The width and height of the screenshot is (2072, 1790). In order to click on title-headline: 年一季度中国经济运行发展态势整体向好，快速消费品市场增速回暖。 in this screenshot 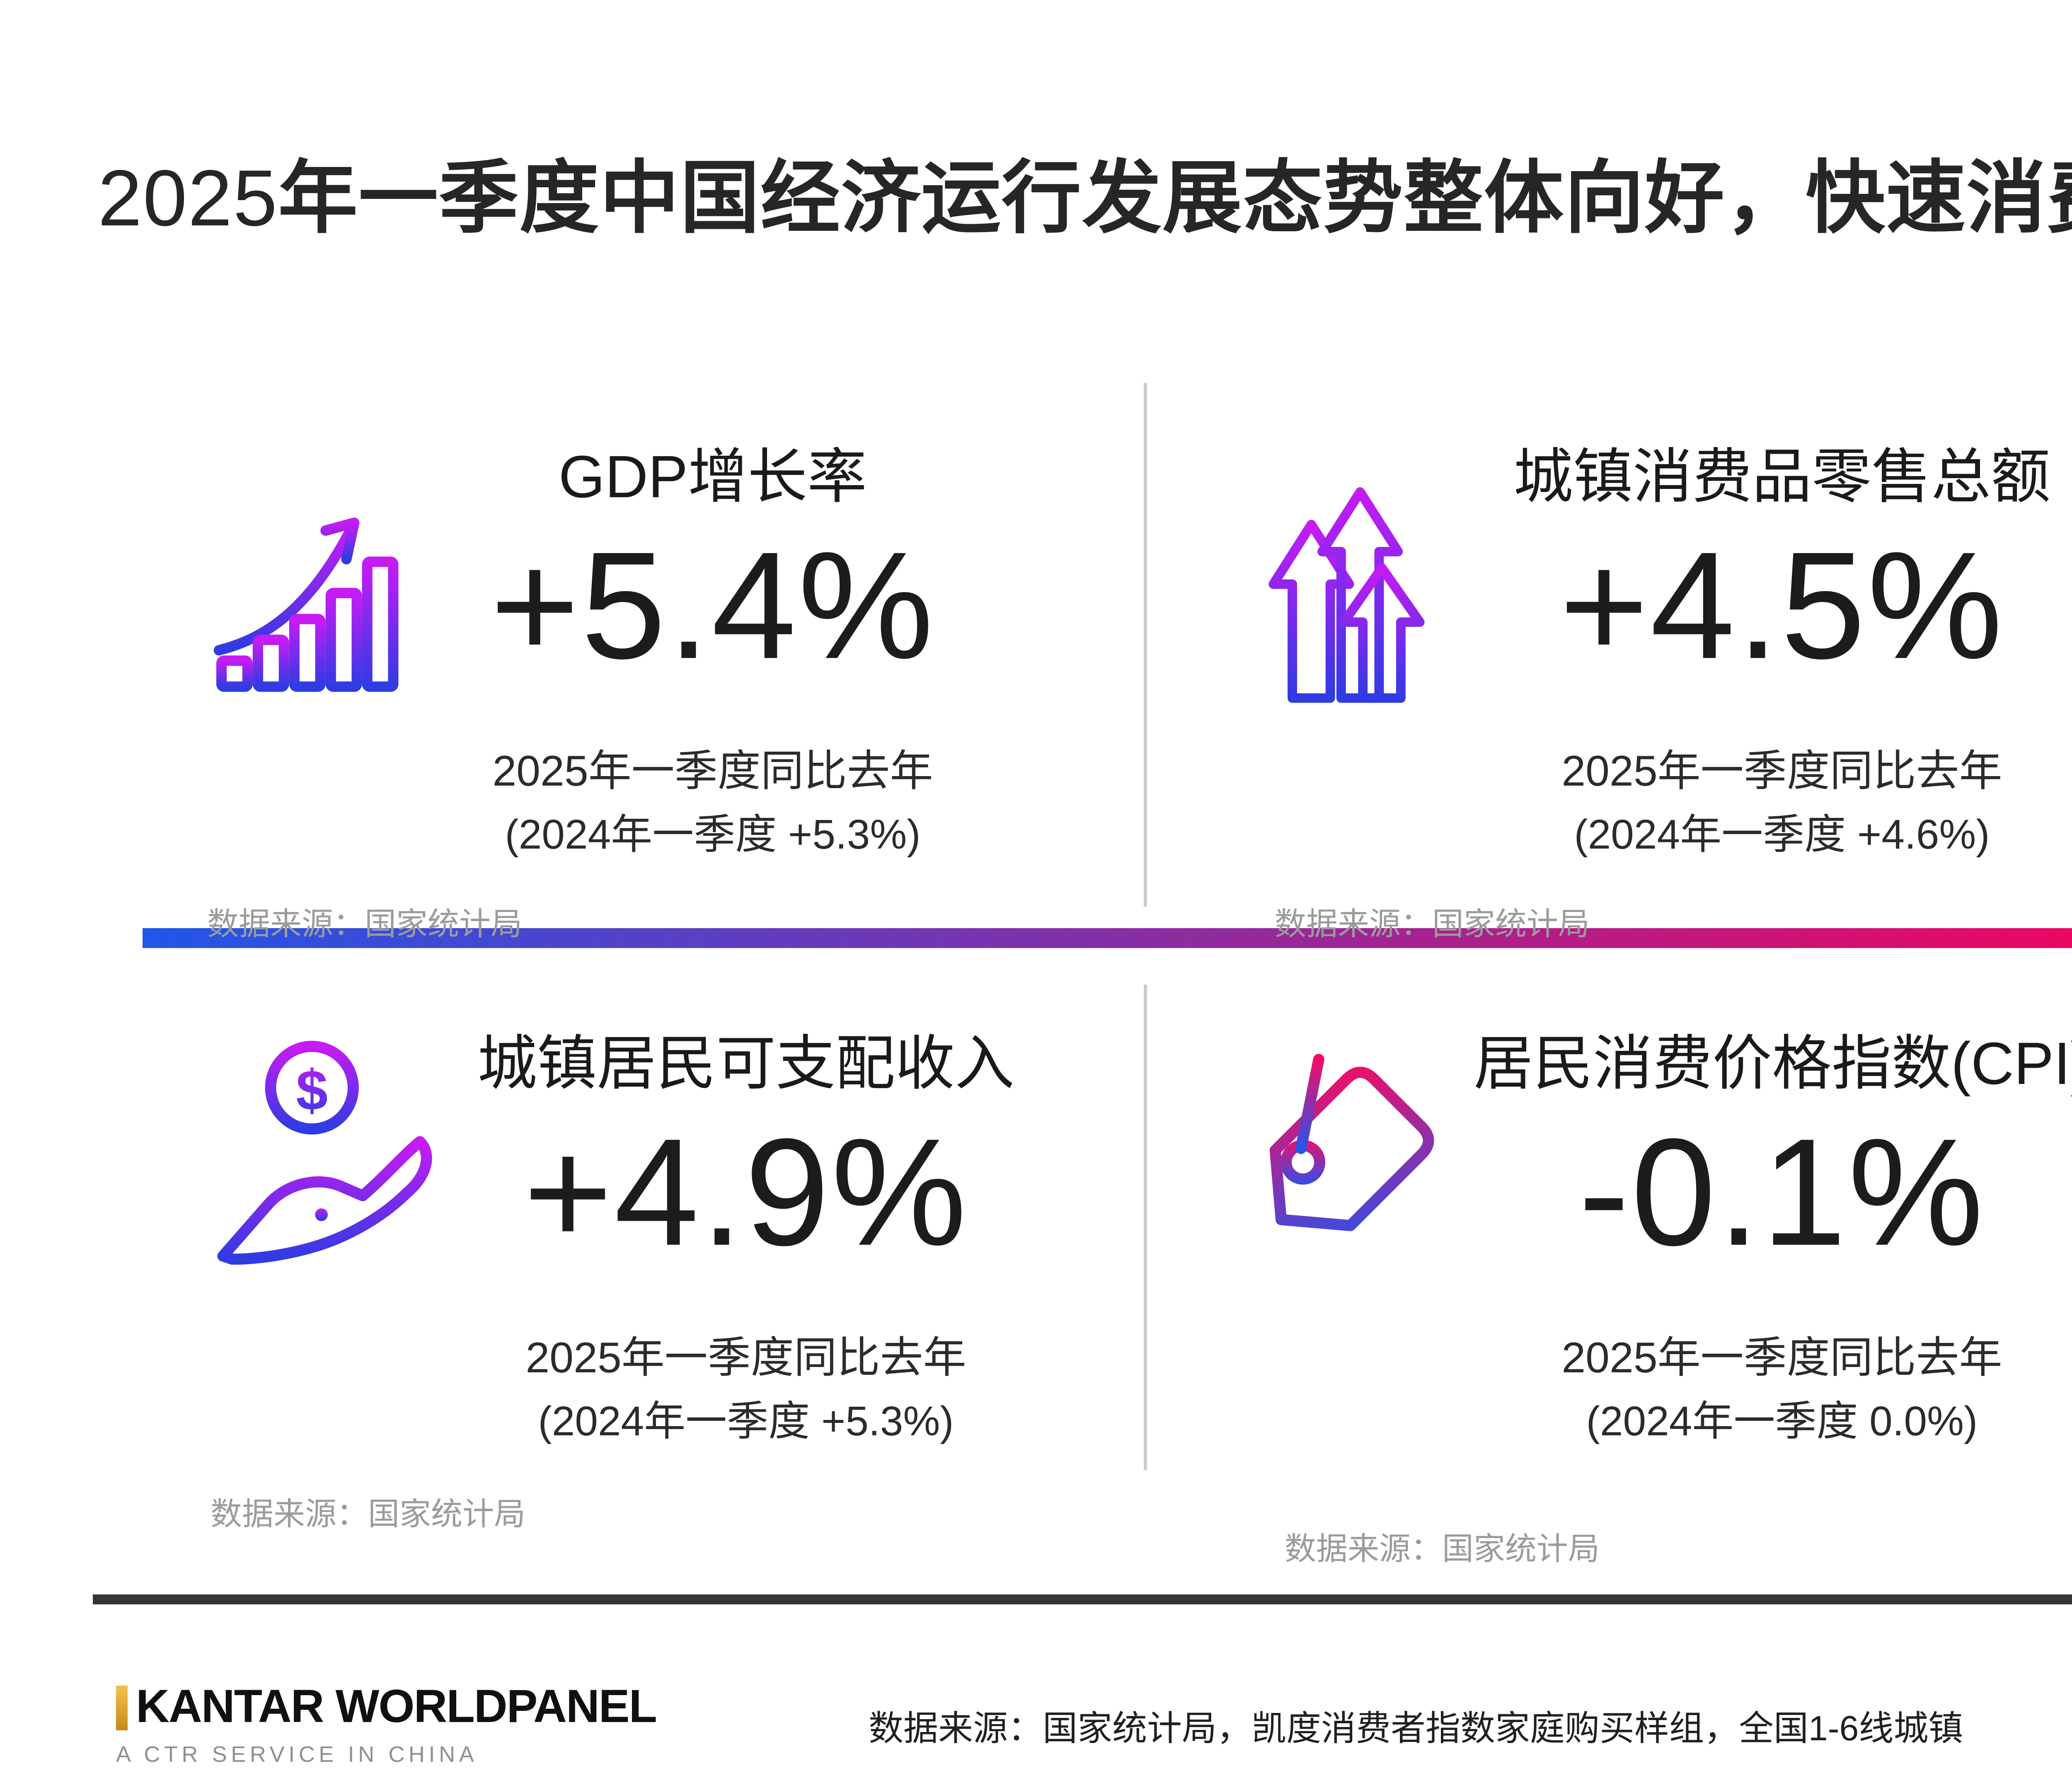, I will do `click(1175, 200)`.